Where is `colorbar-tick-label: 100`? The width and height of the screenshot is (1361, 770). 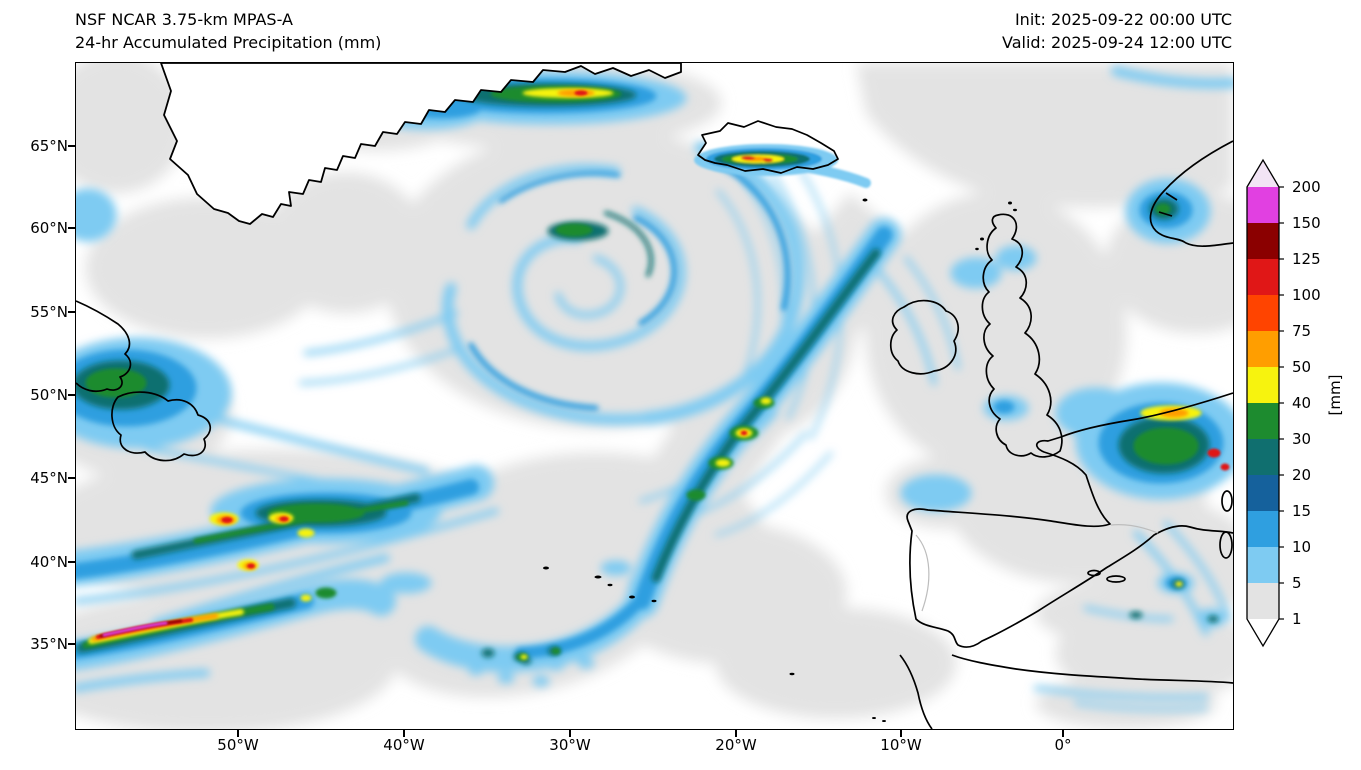
colorbar-tick-label: 100 is located at coordinates (1306, 295).